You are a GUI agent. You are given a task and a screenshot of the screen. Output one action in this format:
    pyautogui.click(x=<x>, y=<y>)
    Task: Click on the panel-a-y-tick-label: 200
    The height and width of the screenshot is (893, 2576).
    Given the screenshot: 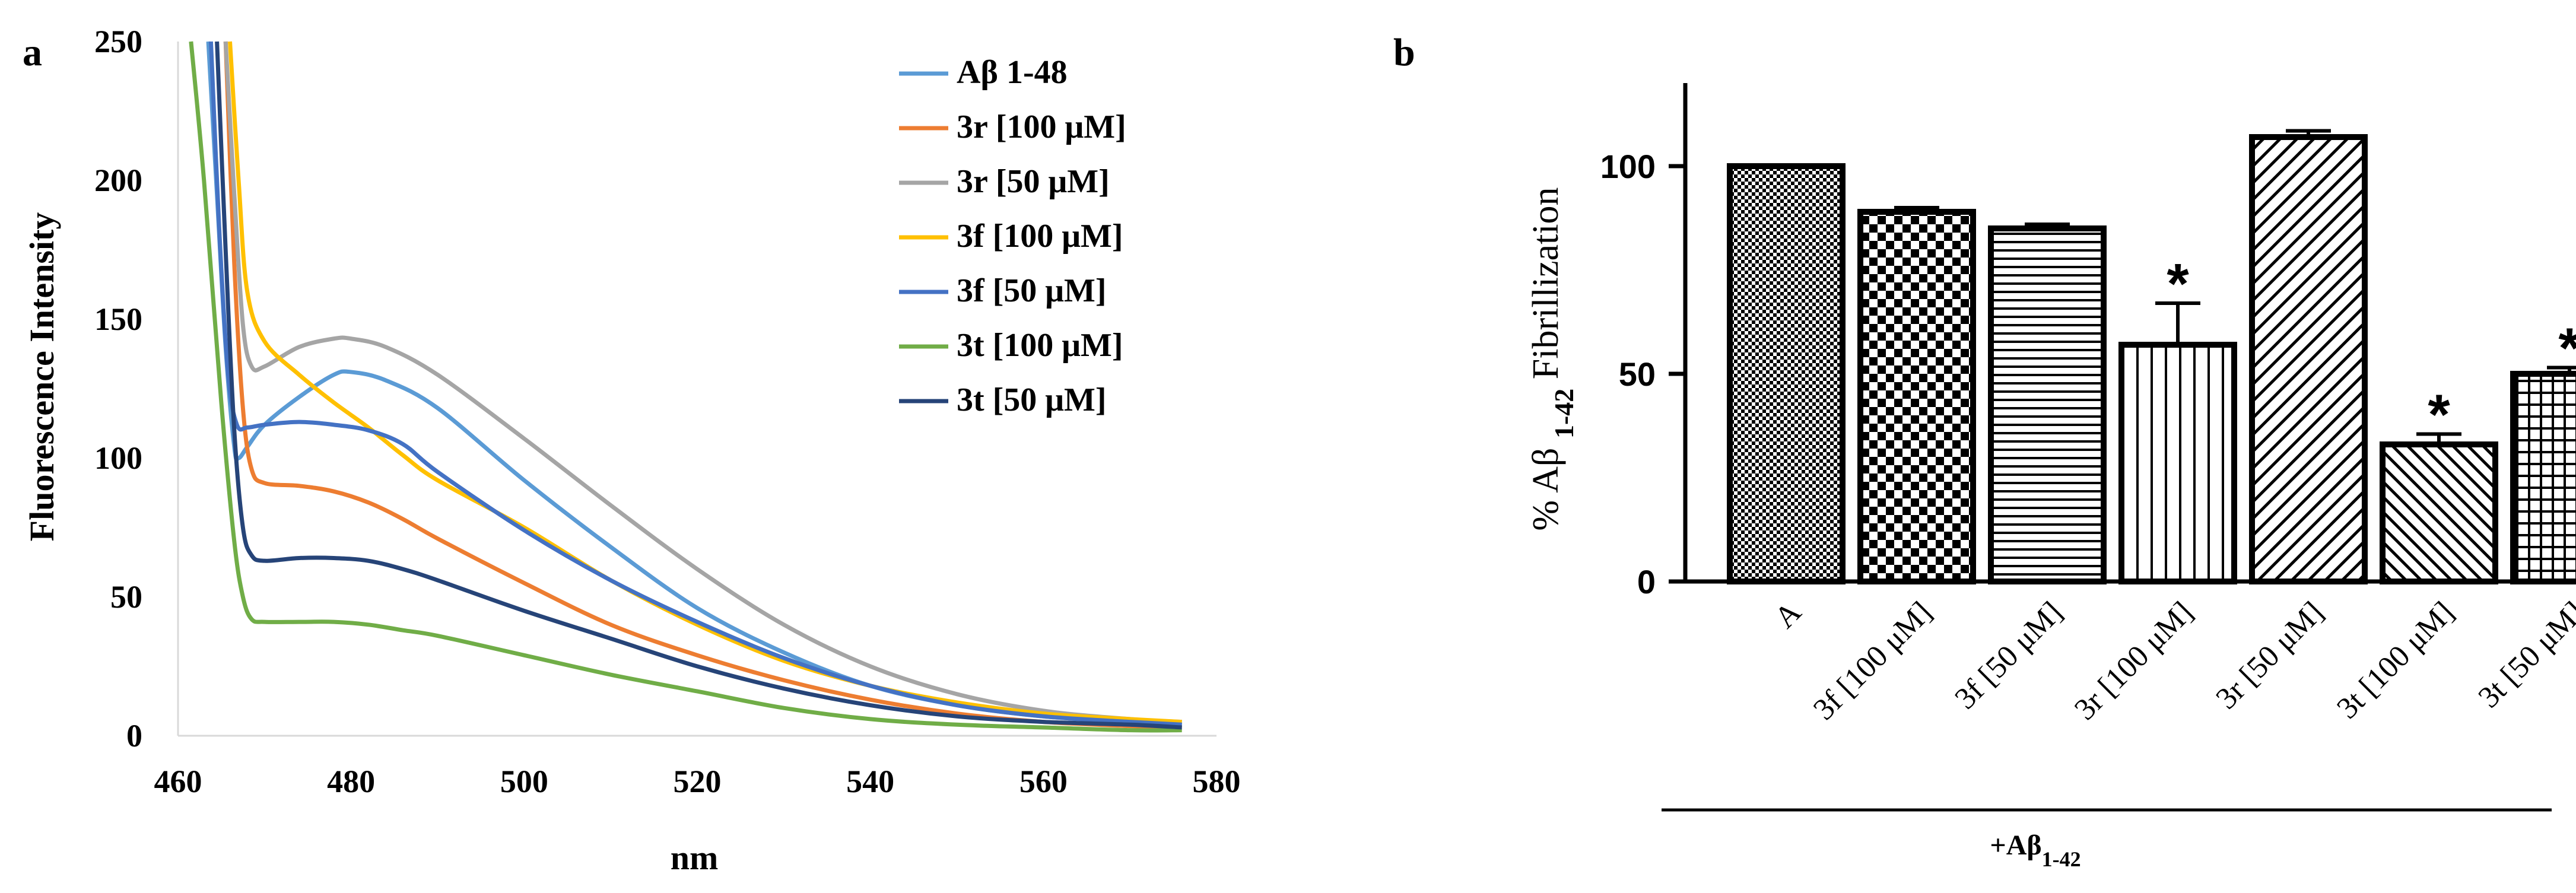 What is the action you would take?
    pyautogui.click(x=118, y=181)
    